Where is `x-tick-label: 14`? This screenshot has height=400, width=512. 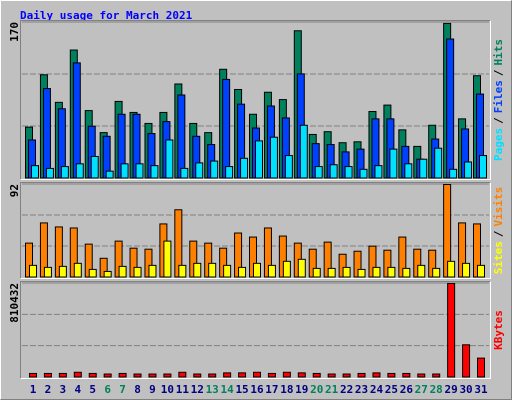 x-tick-label: 14 is located at coordinates (228, 389).